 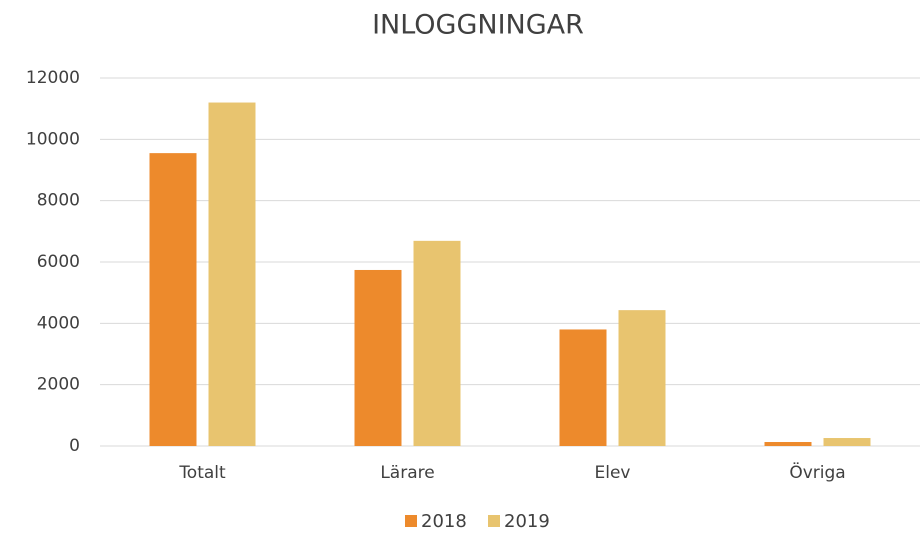 What do you see at coordinates (613, 473) in the screenshot?
I see `x-tick-label: Elev` at bounding box center [613, 473].